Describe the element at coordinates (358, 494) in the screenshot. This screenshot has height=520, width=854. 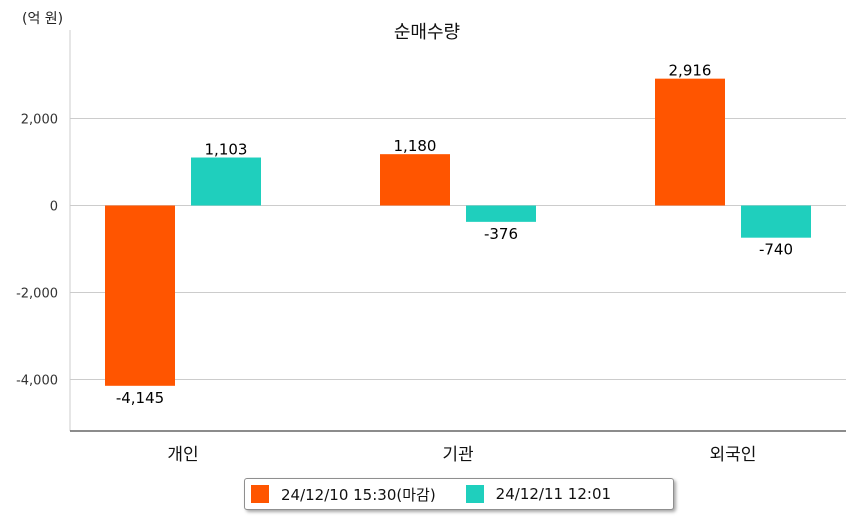
I see `legend-label-series-1: 24/12/10 15:30(마감)` at that location.